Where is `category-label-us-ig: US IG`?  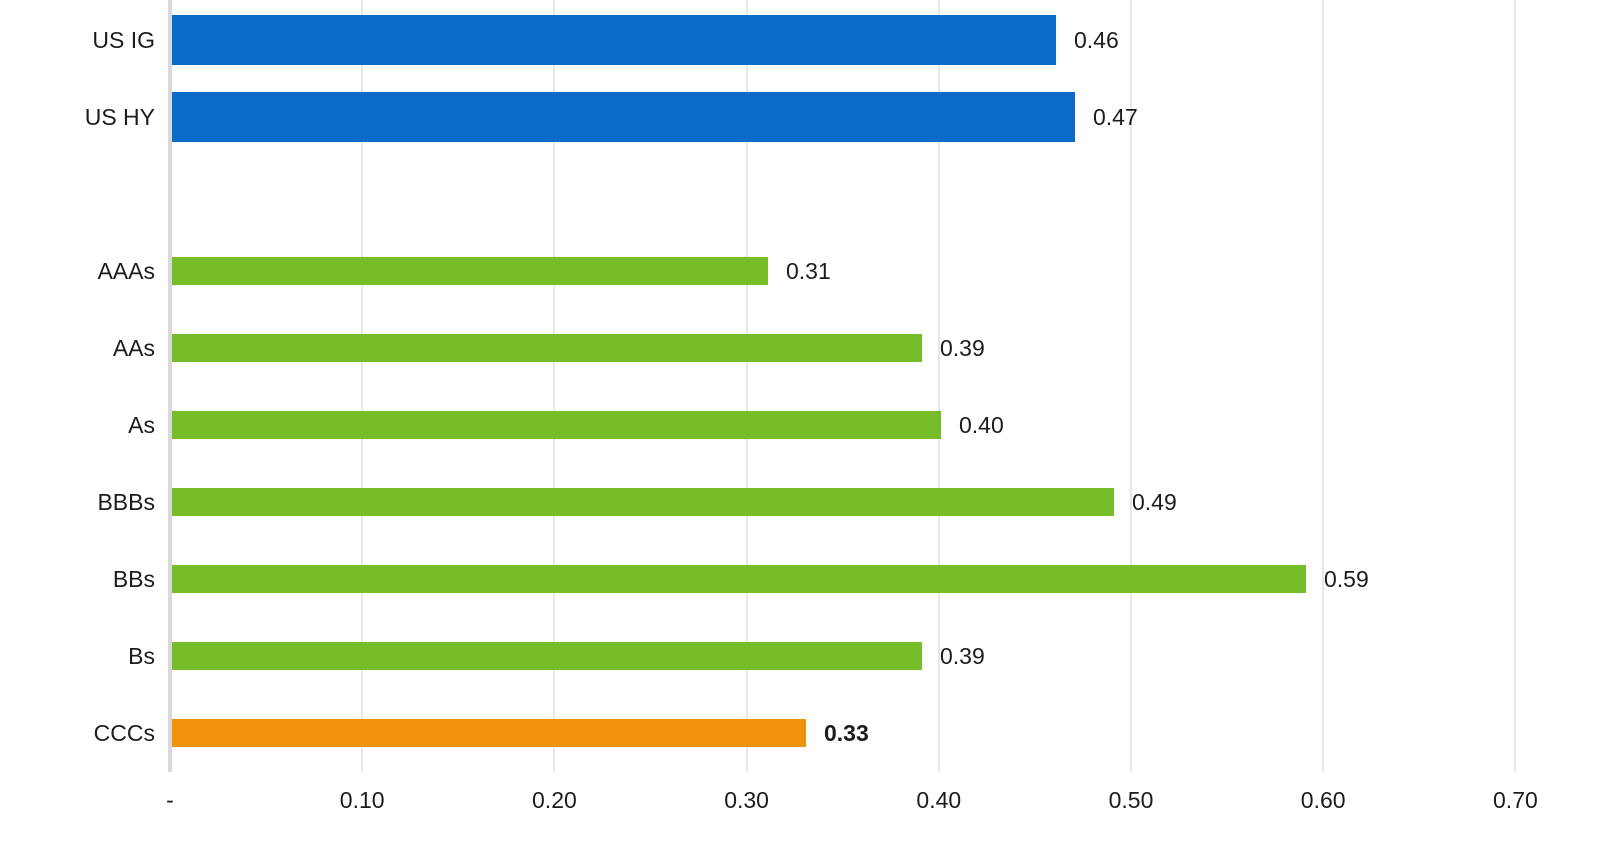
category-label-us-ig: US IG is located at coordinates (123, 40).